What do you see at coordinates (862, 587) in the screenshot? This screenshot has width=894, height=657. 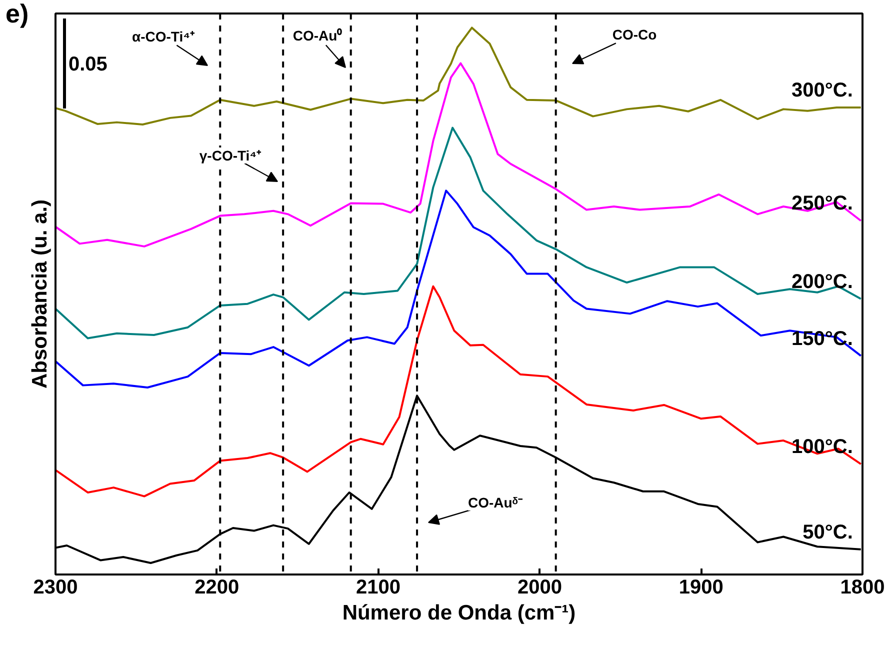 I see `x-tick-label: 1800` at bounding box center [862, 587].